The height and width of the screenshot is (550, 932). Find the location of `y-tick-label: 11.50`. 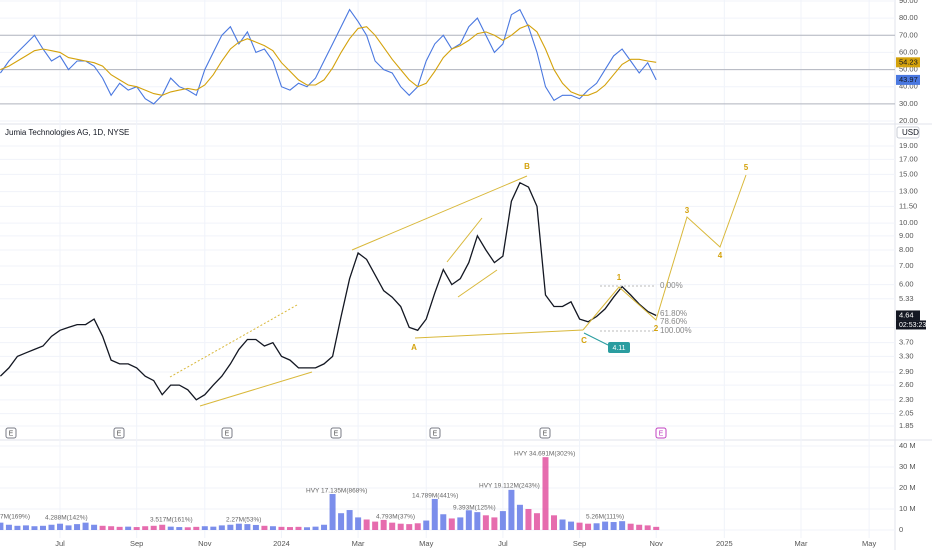

y-tick-label: 11.50 is located at coordinates (908, 205).